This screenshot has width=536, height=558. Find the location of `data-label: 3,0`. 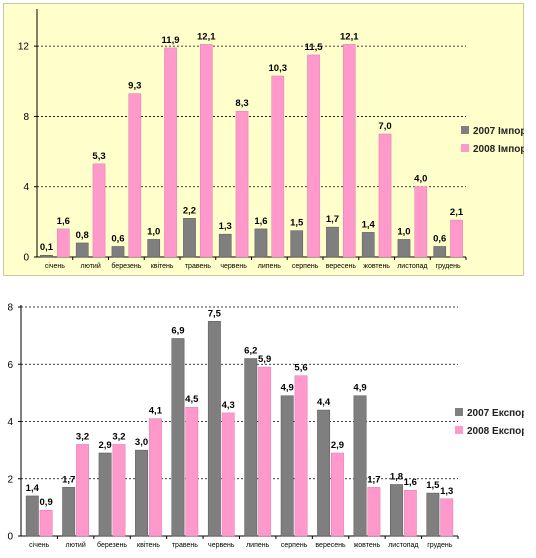

data-label: 3,0 is located at coordinates (141, 442).